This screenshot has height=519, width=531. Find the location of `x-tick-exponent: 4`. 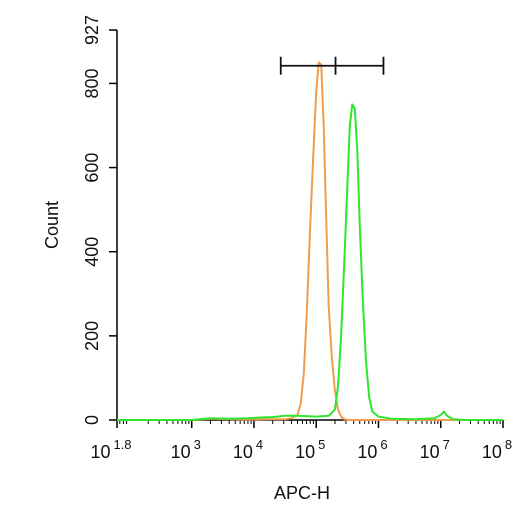

x-tick-exponent: 4 is located at coordinates (259, 444).